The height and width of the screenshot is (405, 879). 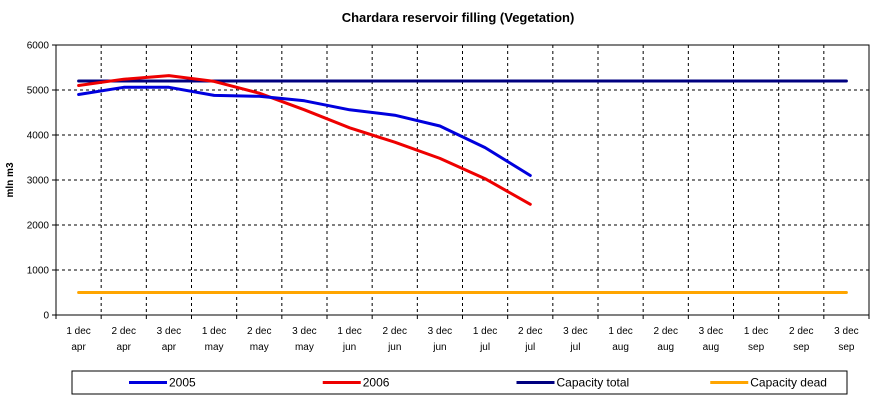 What do you see at coordinates (38, 91) in the screenshot?
I see `y-tick-label: 5000` at bounding box center [38, 91].